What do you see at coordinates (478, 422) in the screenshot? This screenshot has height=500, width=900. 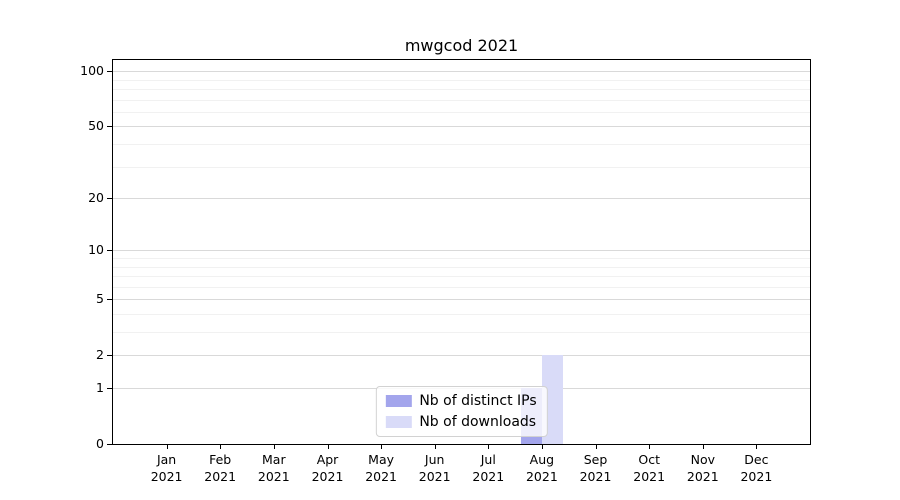 I see `legend-label-downloads: Nb of downloads` at bounding box center [478, 422].